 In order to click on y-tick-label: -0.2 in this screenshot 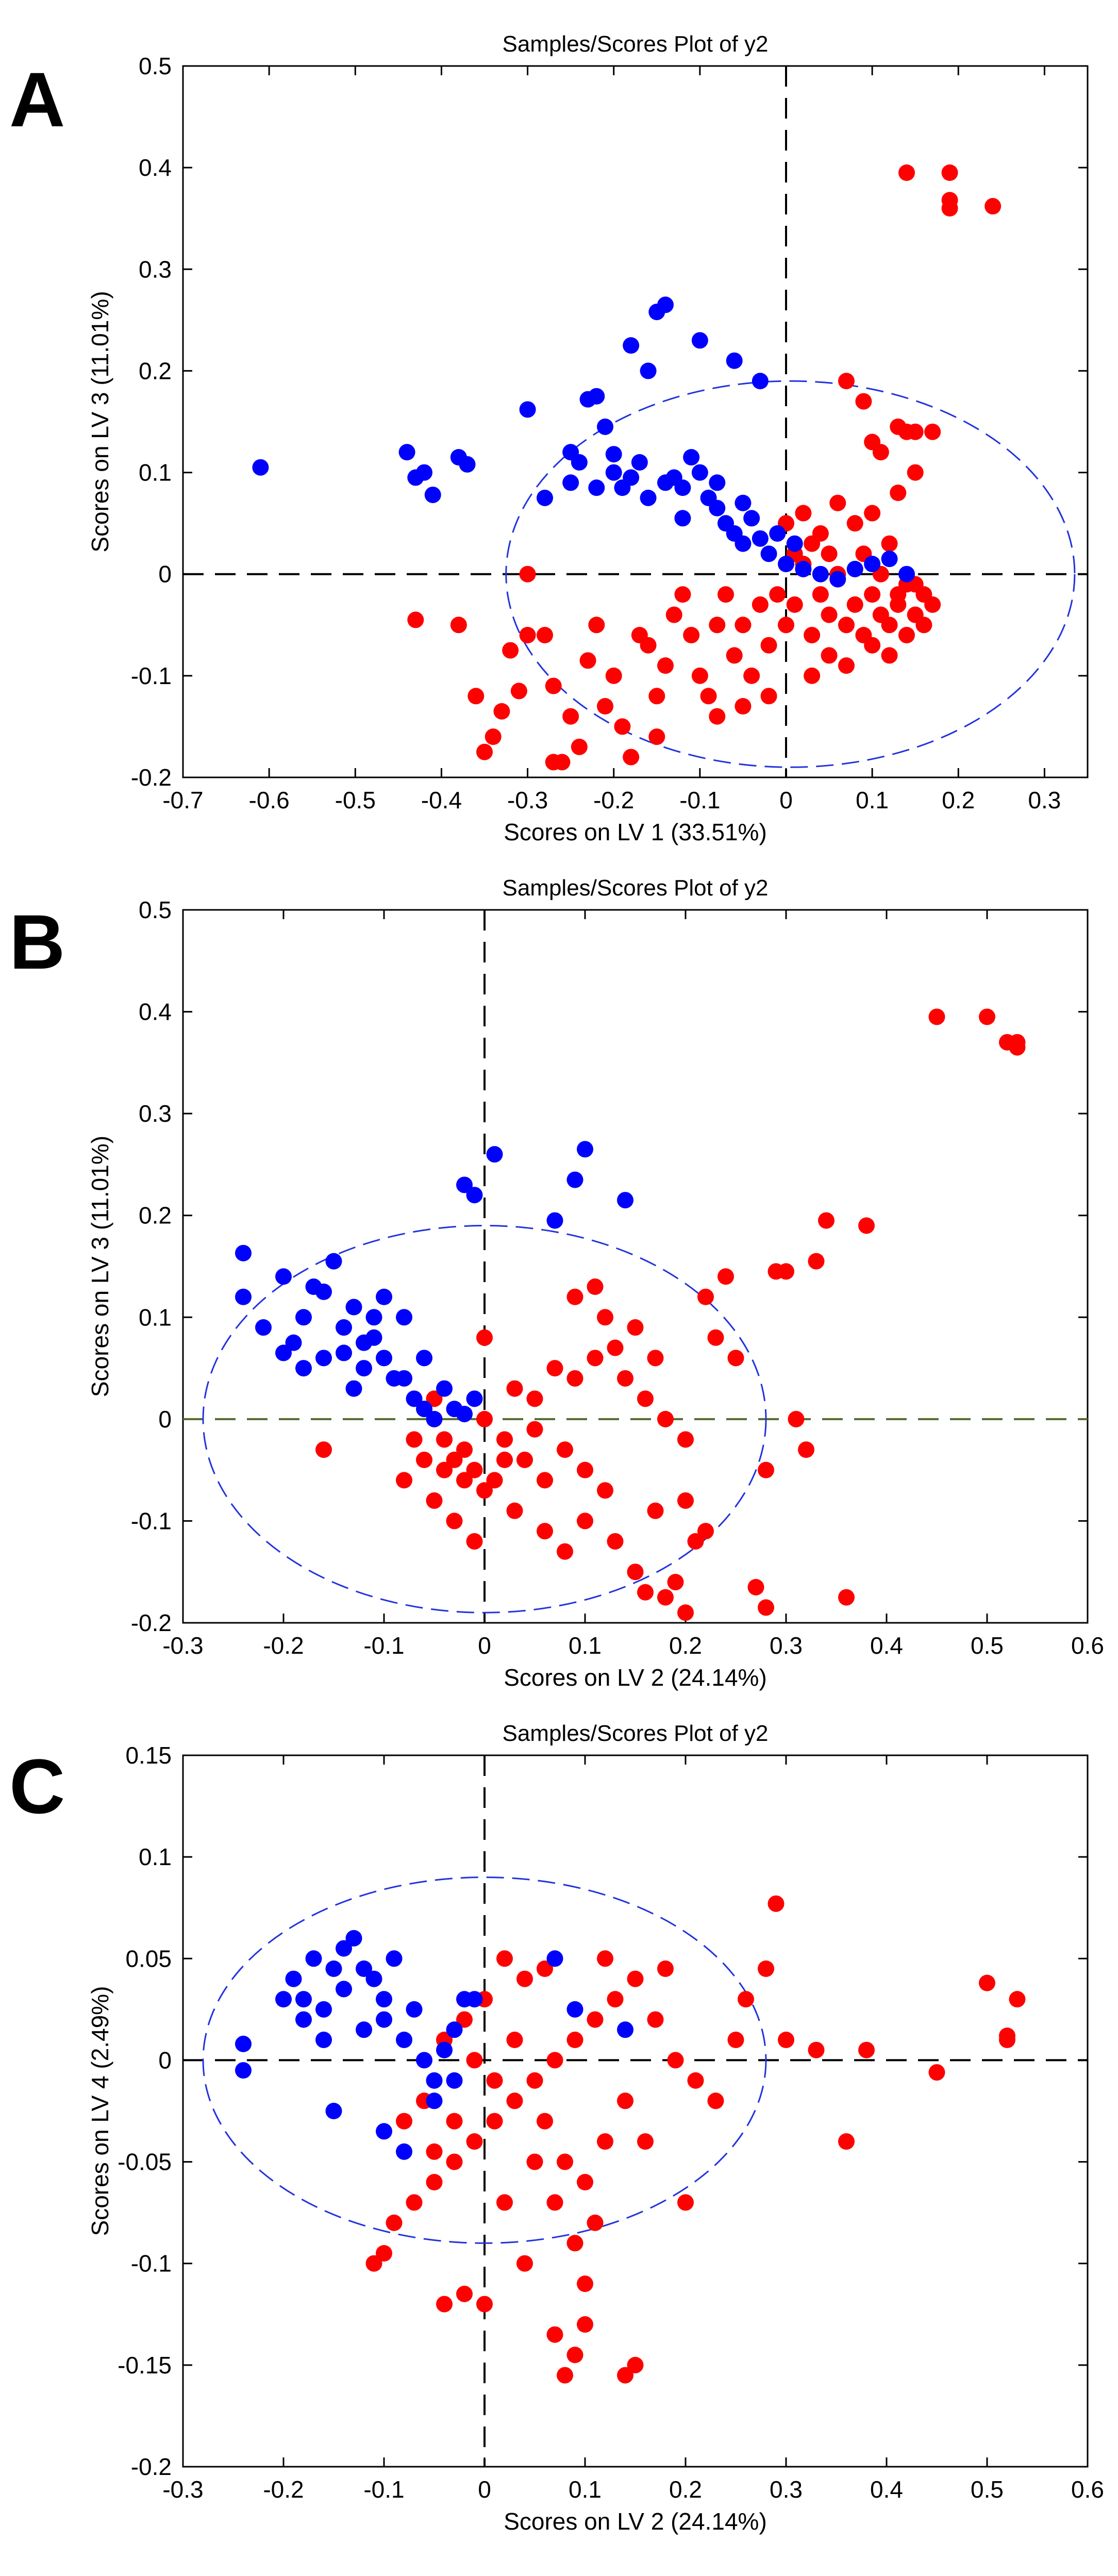, I will do `click(151, 2466)`.